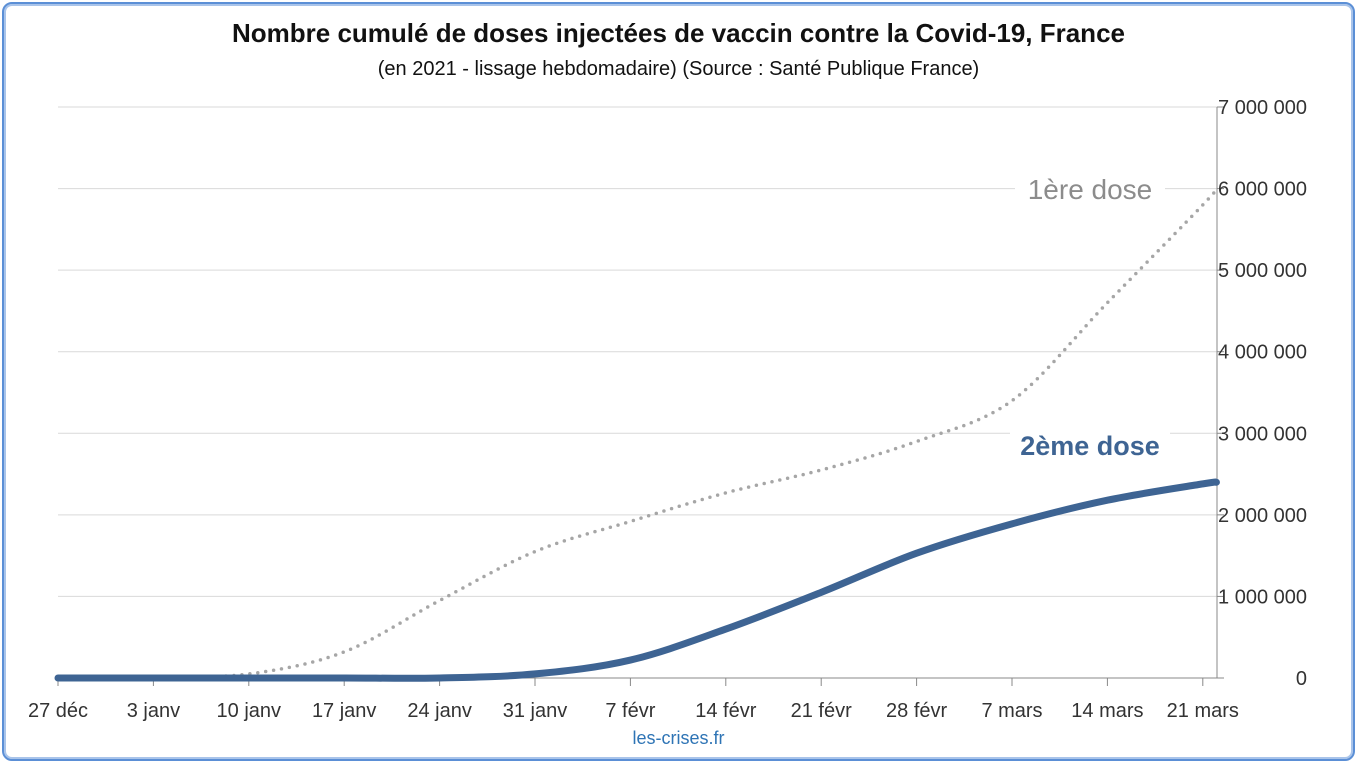 Image resolution: width=1357 pixels, height=763 pixels. I want to click on x-tick-label: 7 févr, so click(630, 711).